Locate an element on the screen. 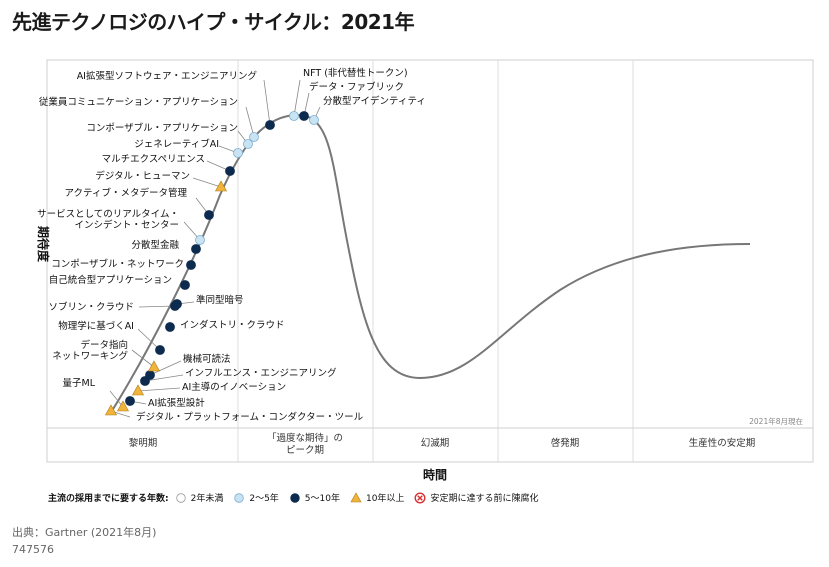 Image resolution: width=829 pixels, height=567 pixels. tech-7-leader is located at coordinates (143, 358).